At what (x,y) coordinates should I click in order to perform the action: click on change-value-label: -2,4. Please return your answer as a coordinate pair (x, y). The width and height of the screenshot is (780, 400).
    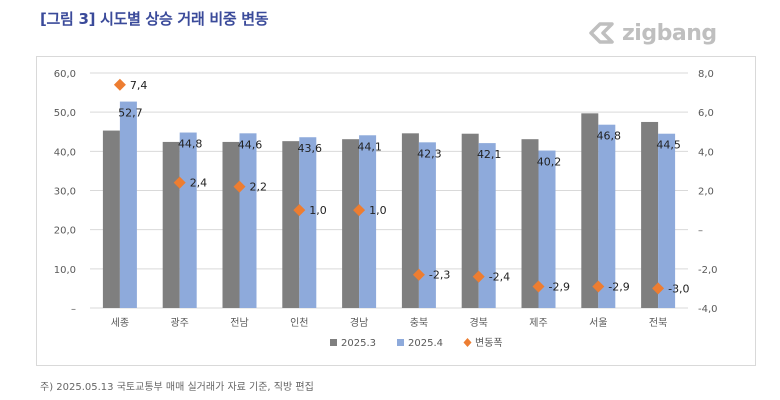
    Looking at the image, I should click on (499, 277).